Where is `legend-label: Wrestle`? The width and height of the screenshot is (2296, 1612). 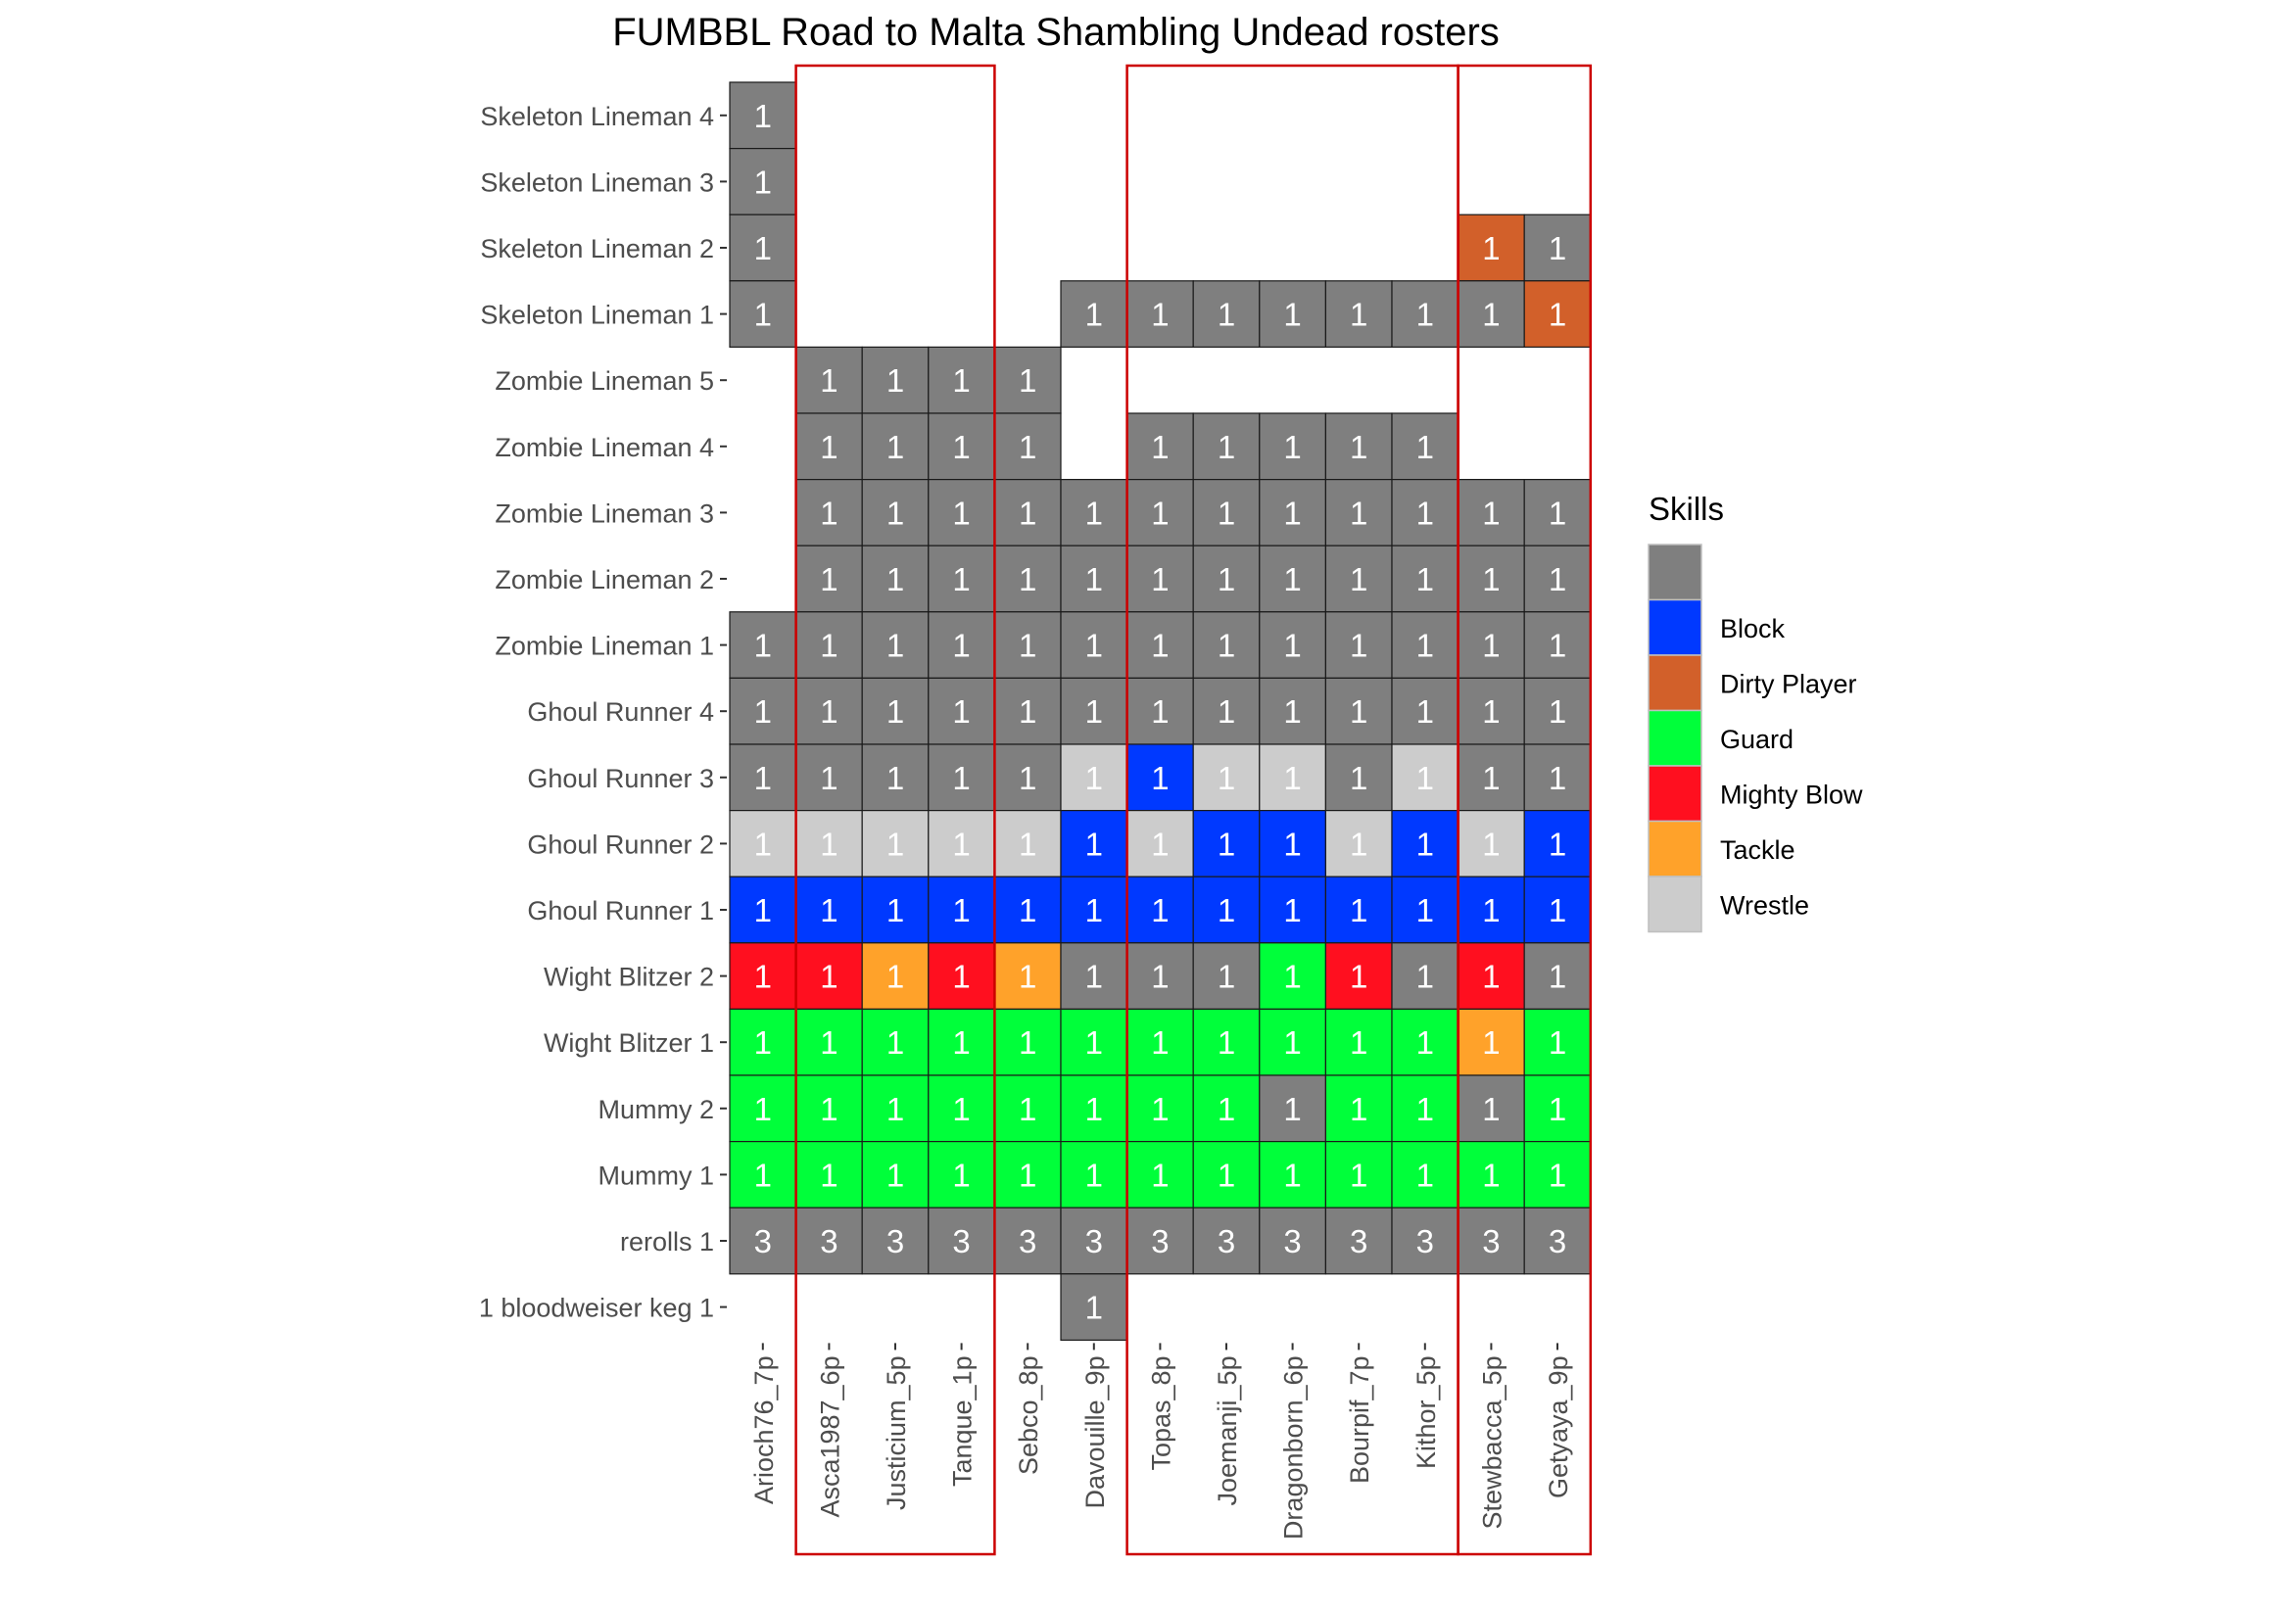 legend-label: Wrestle is located at coordinates (1764, 905).